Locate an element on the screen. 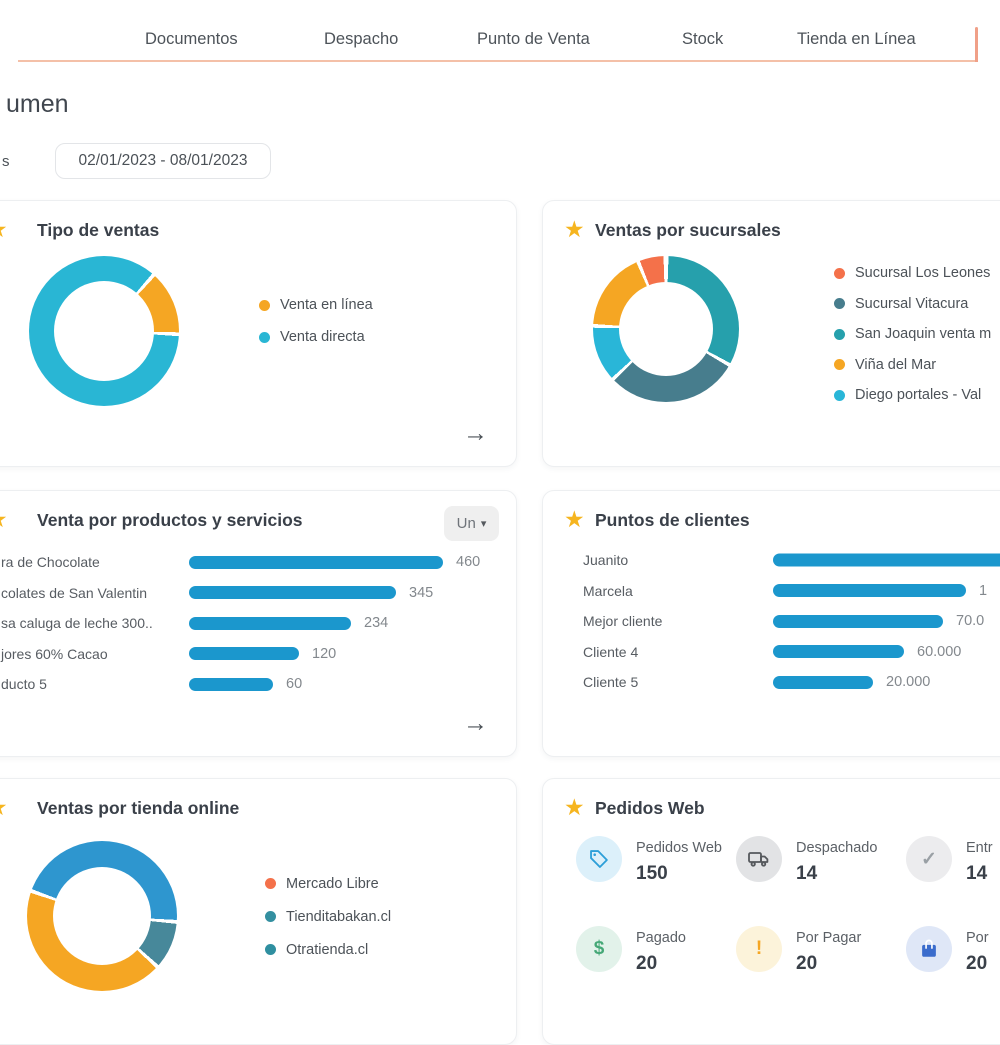 The width and height of the screenshot is (1000, 1045). bar-label: Marcela is located at coordinates (608, 590).